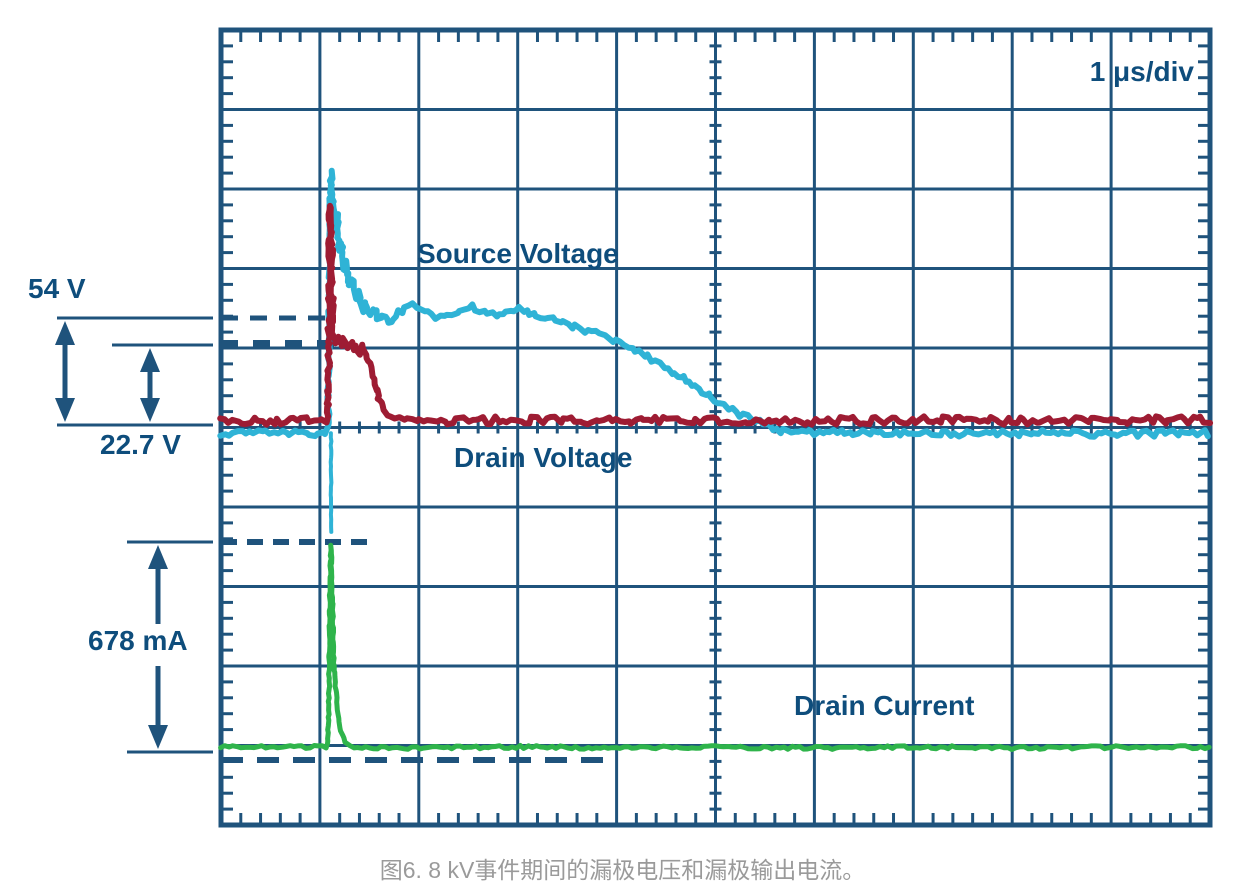 Image resolution: width=1245 pixels, height=896 pixels. Describe the element at coordinates (518, 253) in the screenshot. I see `source-voltage-label: Source Voltage` at that location.